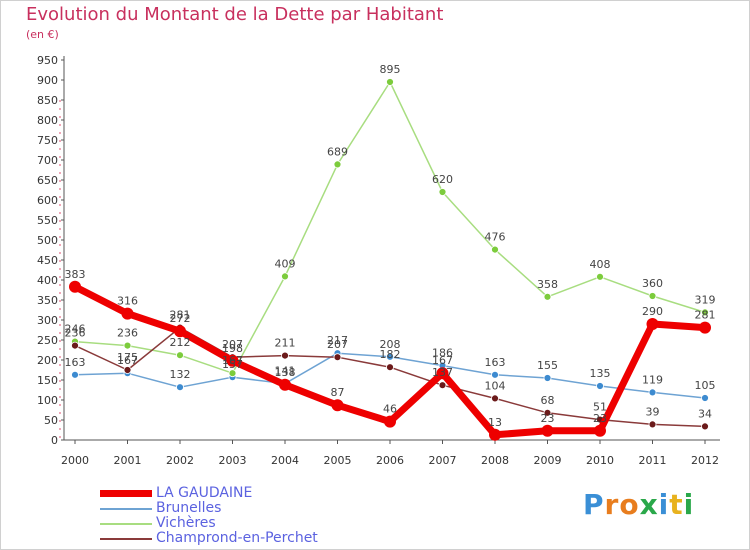 Image resolution: width=750 pixels, height=550 pixels. Describe the element at coordinates (548, 460) in the screenshot. I see `x-tick-label: 2009` at that location.